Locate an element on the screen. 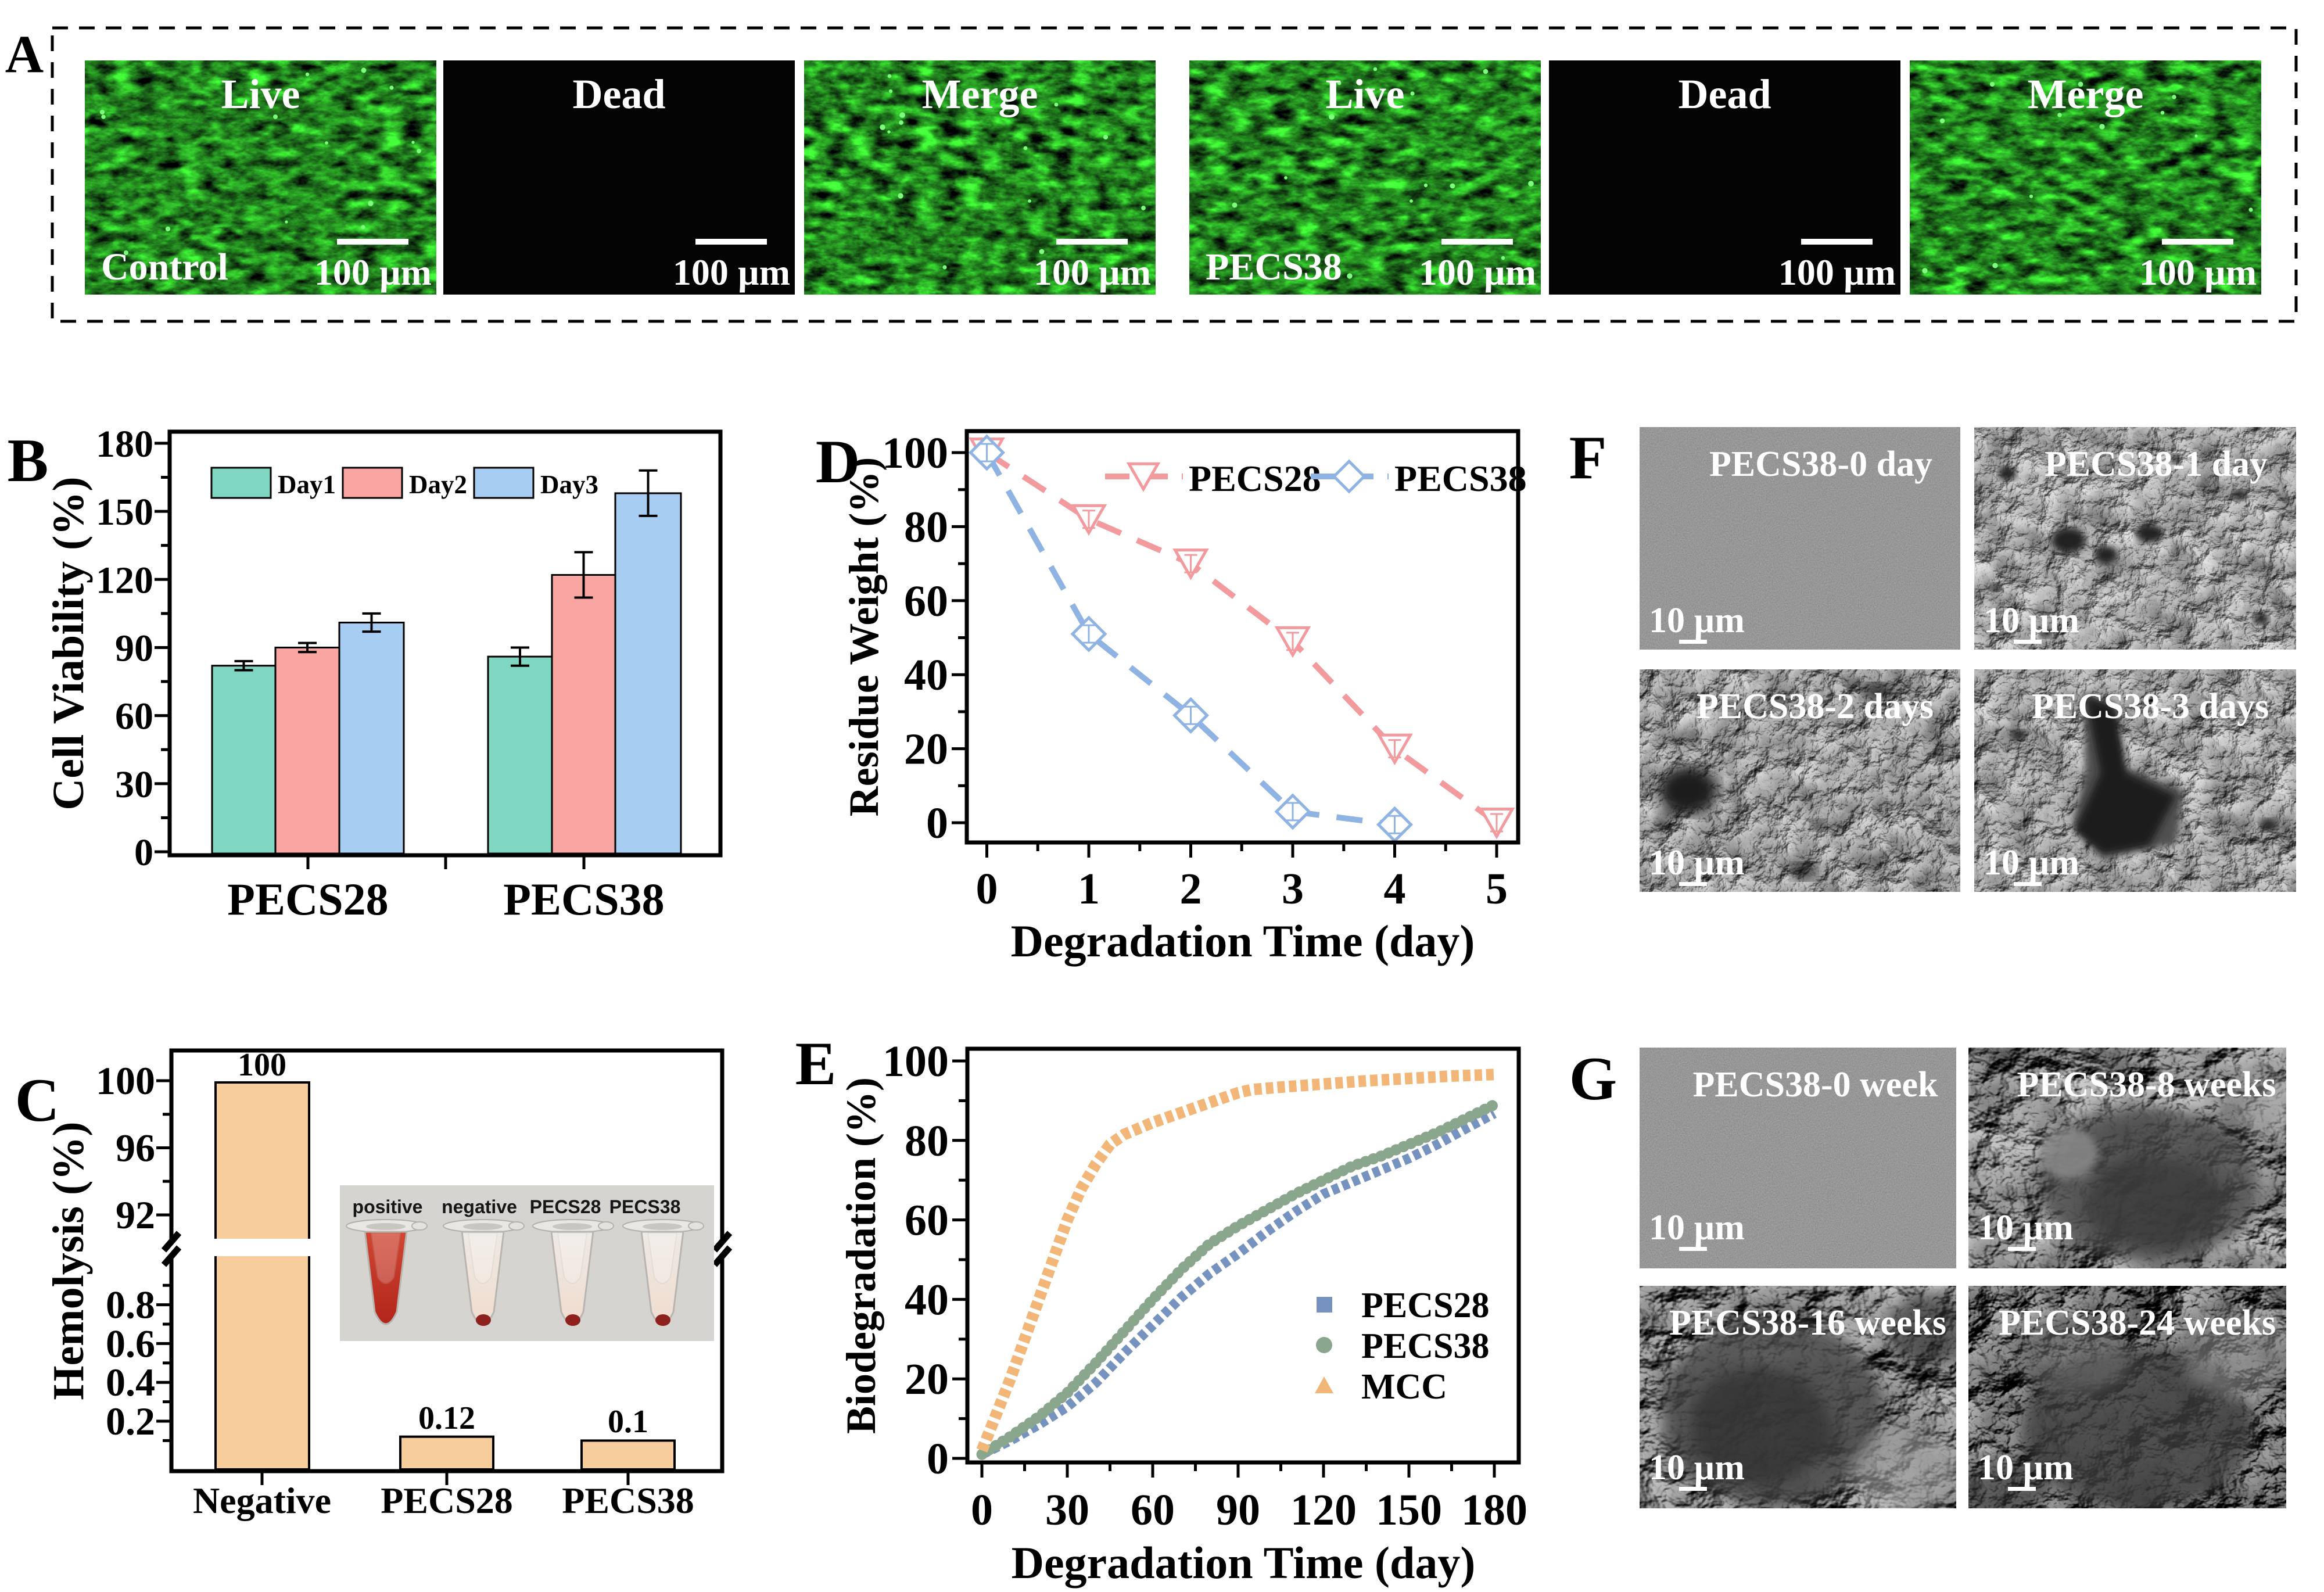  svg-text: 0.2 is located at coordinates (130, 1421).